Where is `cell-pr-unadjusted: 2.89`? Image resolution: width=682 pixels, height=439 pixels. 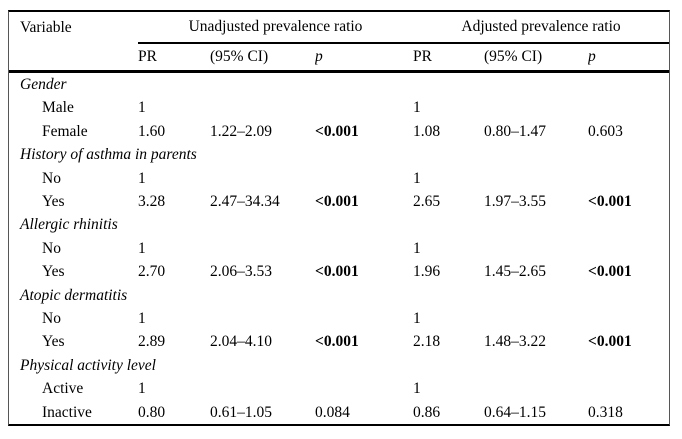
cell-pr-unadjusted: 2.89 is located at coordinates (152, 342).